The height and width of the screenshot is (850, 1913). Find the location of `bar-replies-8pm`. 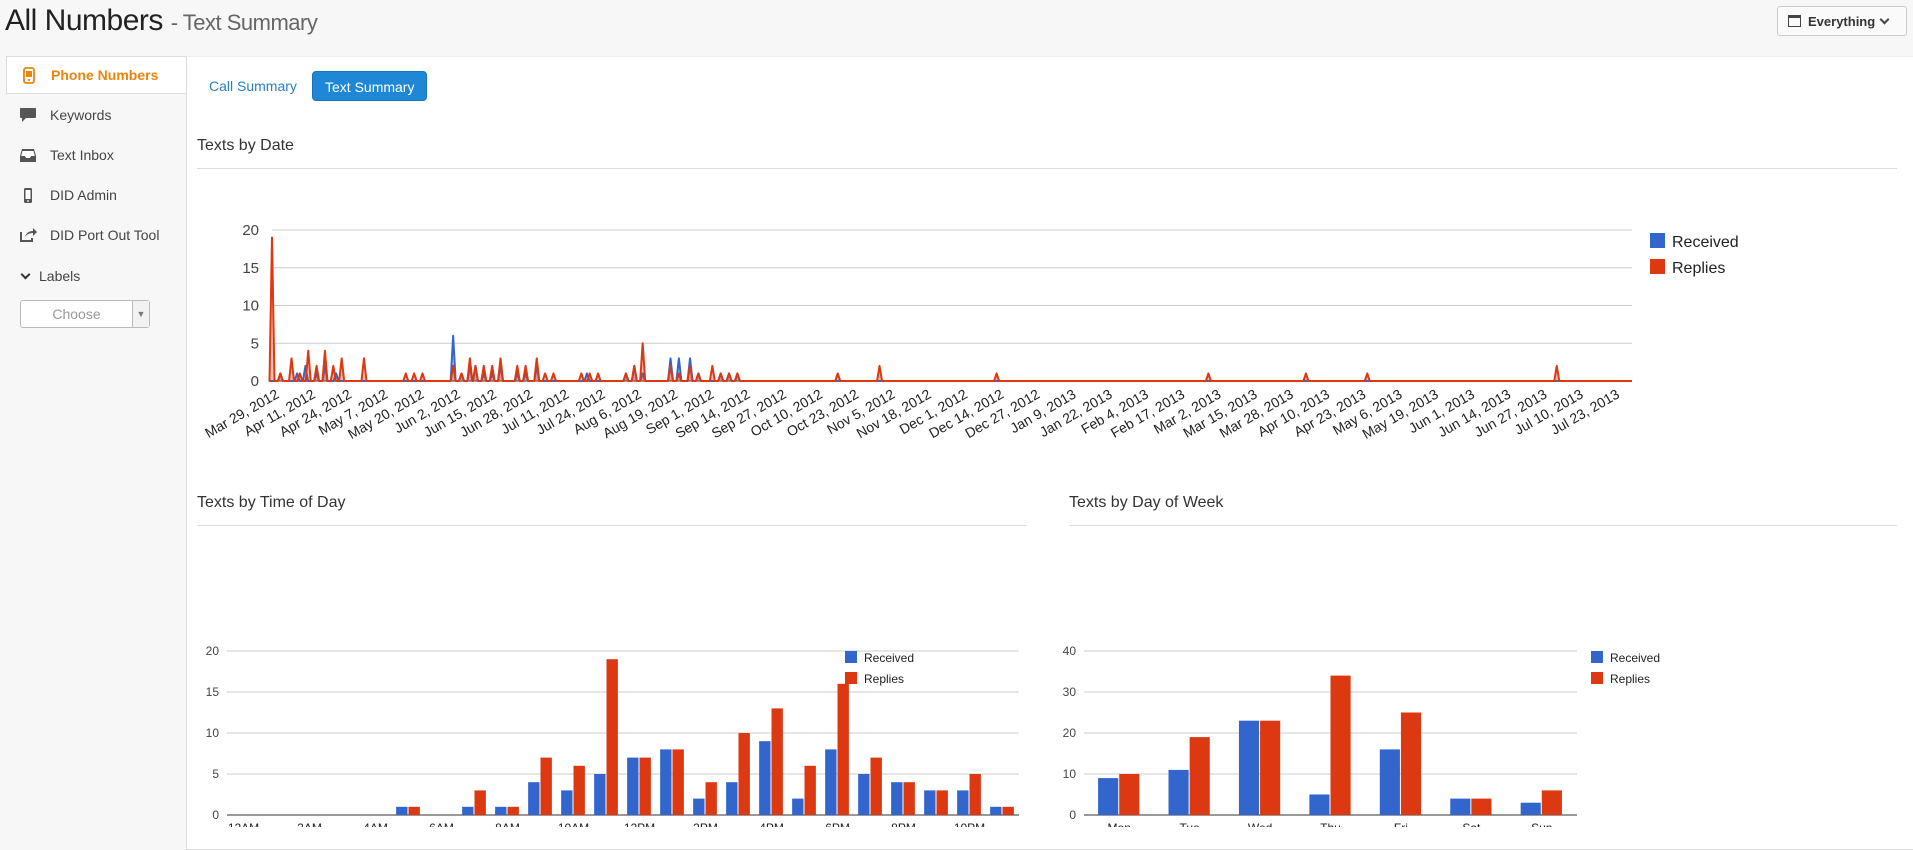

bar-replies-8pm is located at coordinates (909, 798).